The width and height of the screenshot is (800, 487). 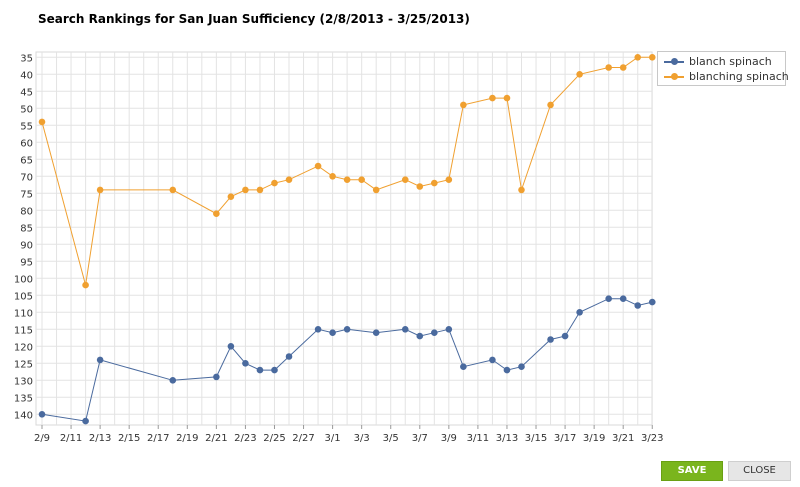 What do you see at coordinates (692, 471) in the screenshot?
I see `save-button: SAVE` at bounding box center [692, 471].